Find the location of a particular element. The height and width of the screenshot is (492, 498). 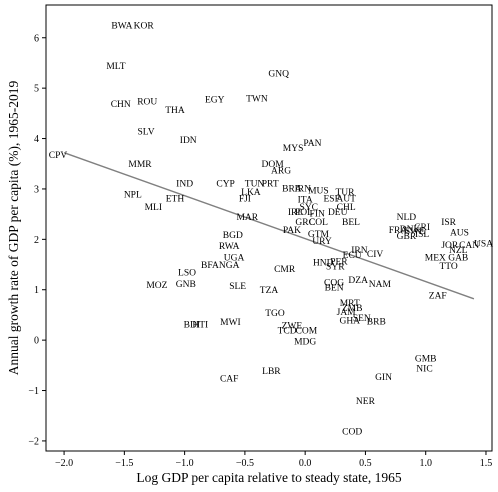

x-axis: −2.0 −1.5 −1.0 −0.5 0.0 0.5 1.0 1.5 is located at coordinates (273, 460).